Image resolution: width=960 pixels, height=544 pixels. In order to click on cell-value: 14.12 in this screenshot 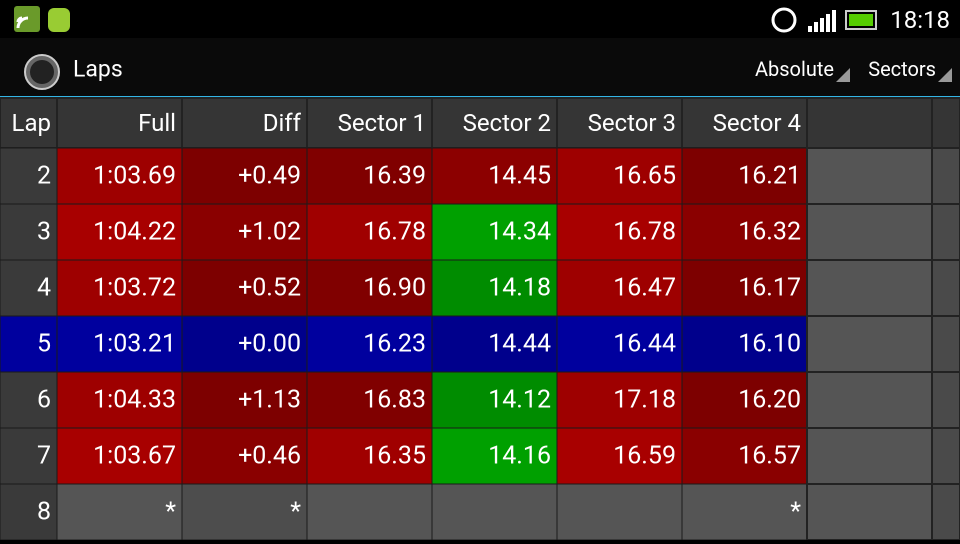, I will do `click(519, 400)`.